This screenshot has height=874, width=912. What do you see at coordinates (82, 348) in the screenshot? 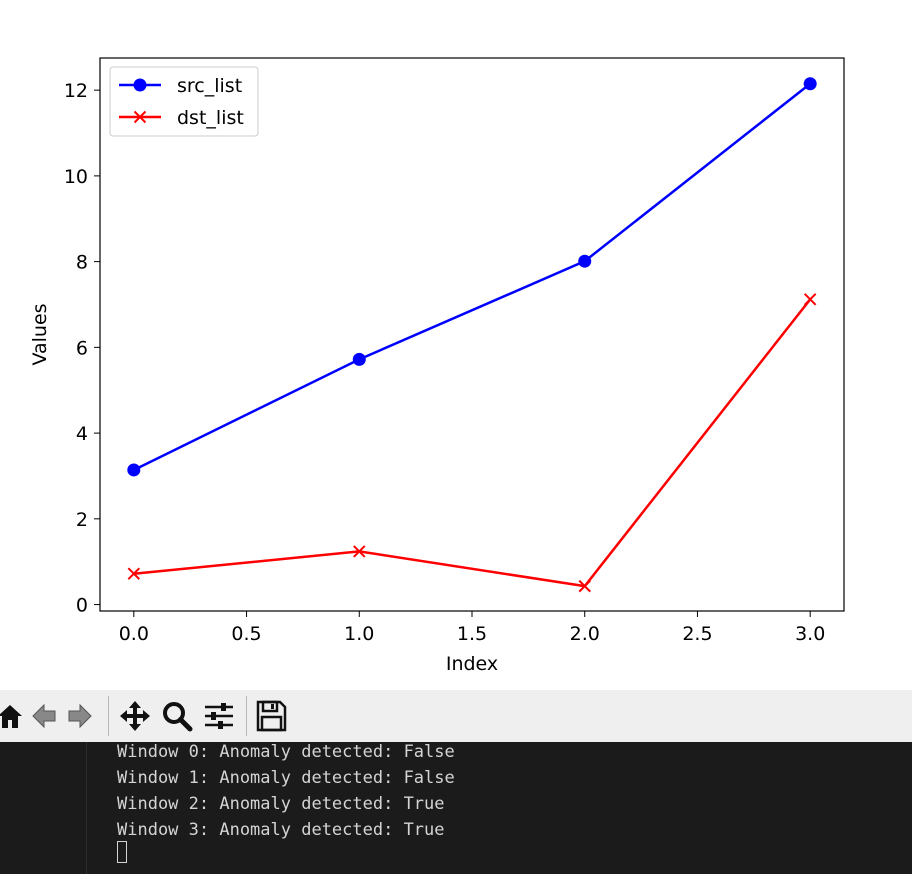
I see `y-tick-label: 6` at bounding box center [82, 348].